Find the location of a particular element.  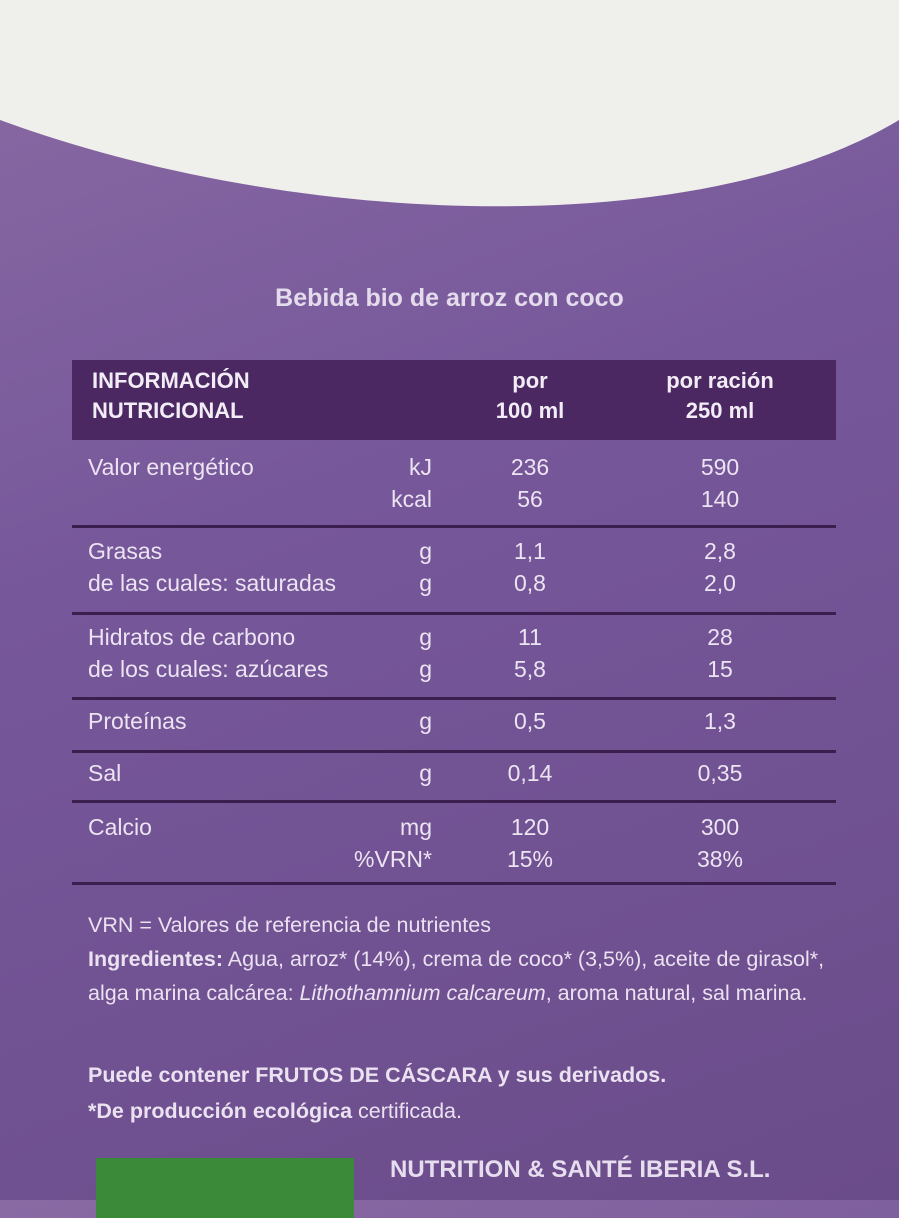

value-per-serving: 140 is located at coordinates (720, 499).